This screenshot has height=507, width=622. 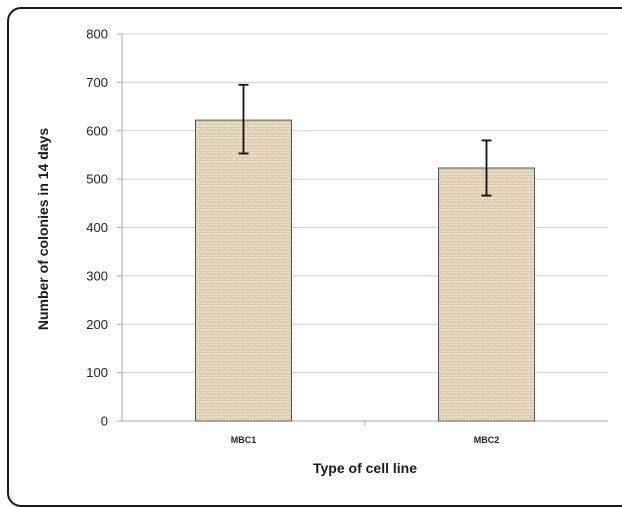 What do you see at coordinates (43, 229) in the screenshot?
I see `y-axis-title: Number of colonies in 14 days` at bounding box center [43, 229].